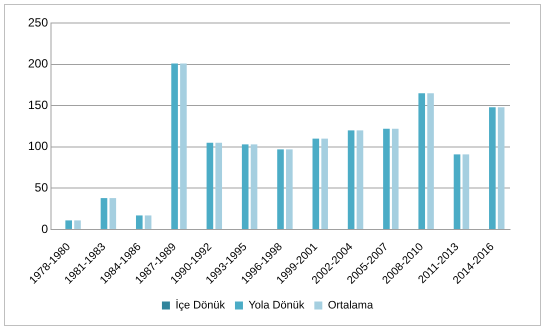  I want to click on legend-label: İçe Dönük, so click(200, 305).